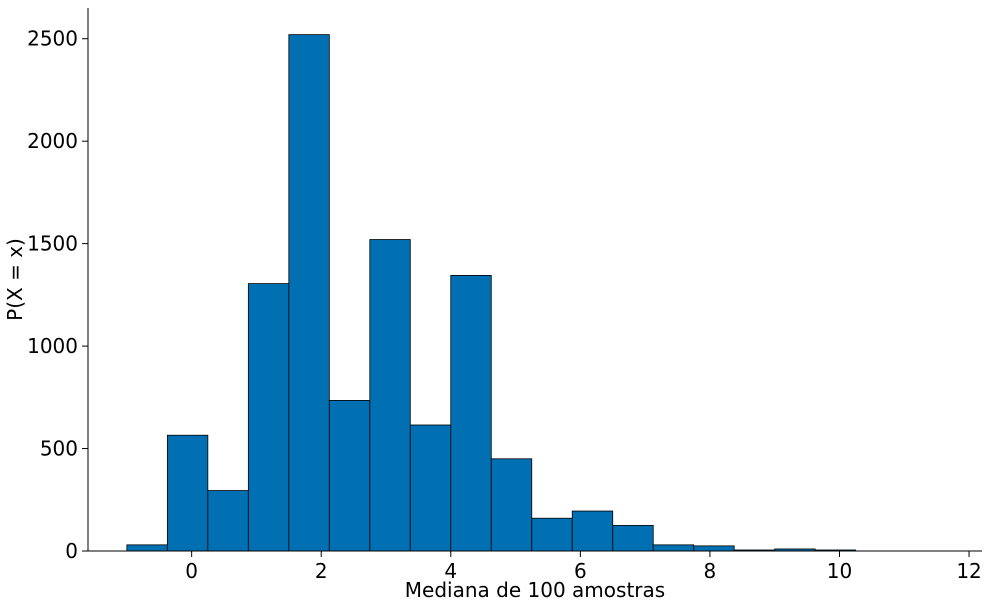  What do you see at coordinates (57, 295) in the screenshot?
I see `y-ticks: 0 500 1000 1500 2000 2500` at bounding box center [57, 295].